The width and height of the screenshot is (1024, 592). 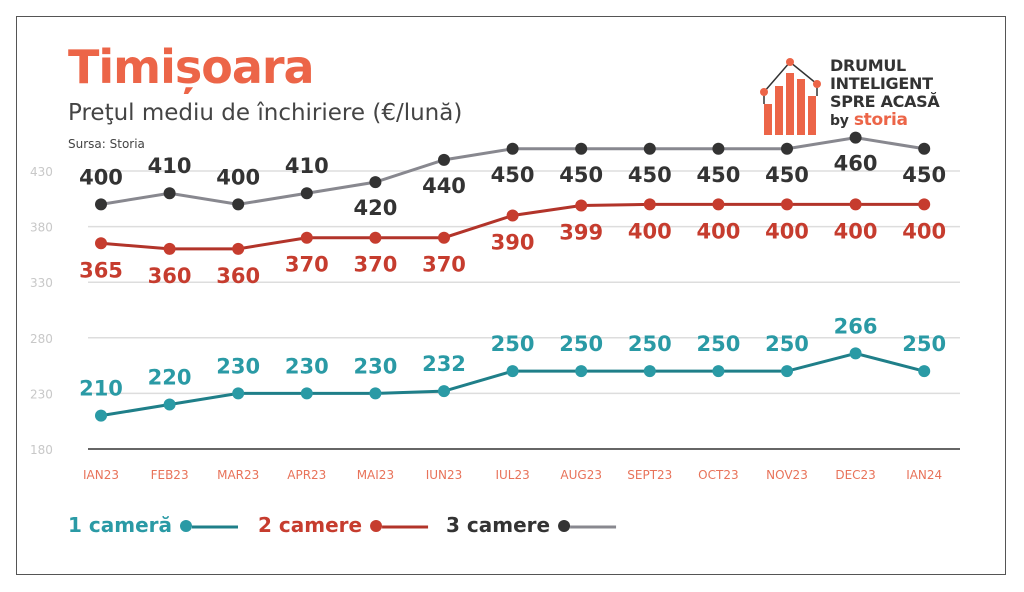 I want to click on series-3: 400 410 400 410 420 440 450 450 450 450 450 460 450, so click(x=512, y=175).